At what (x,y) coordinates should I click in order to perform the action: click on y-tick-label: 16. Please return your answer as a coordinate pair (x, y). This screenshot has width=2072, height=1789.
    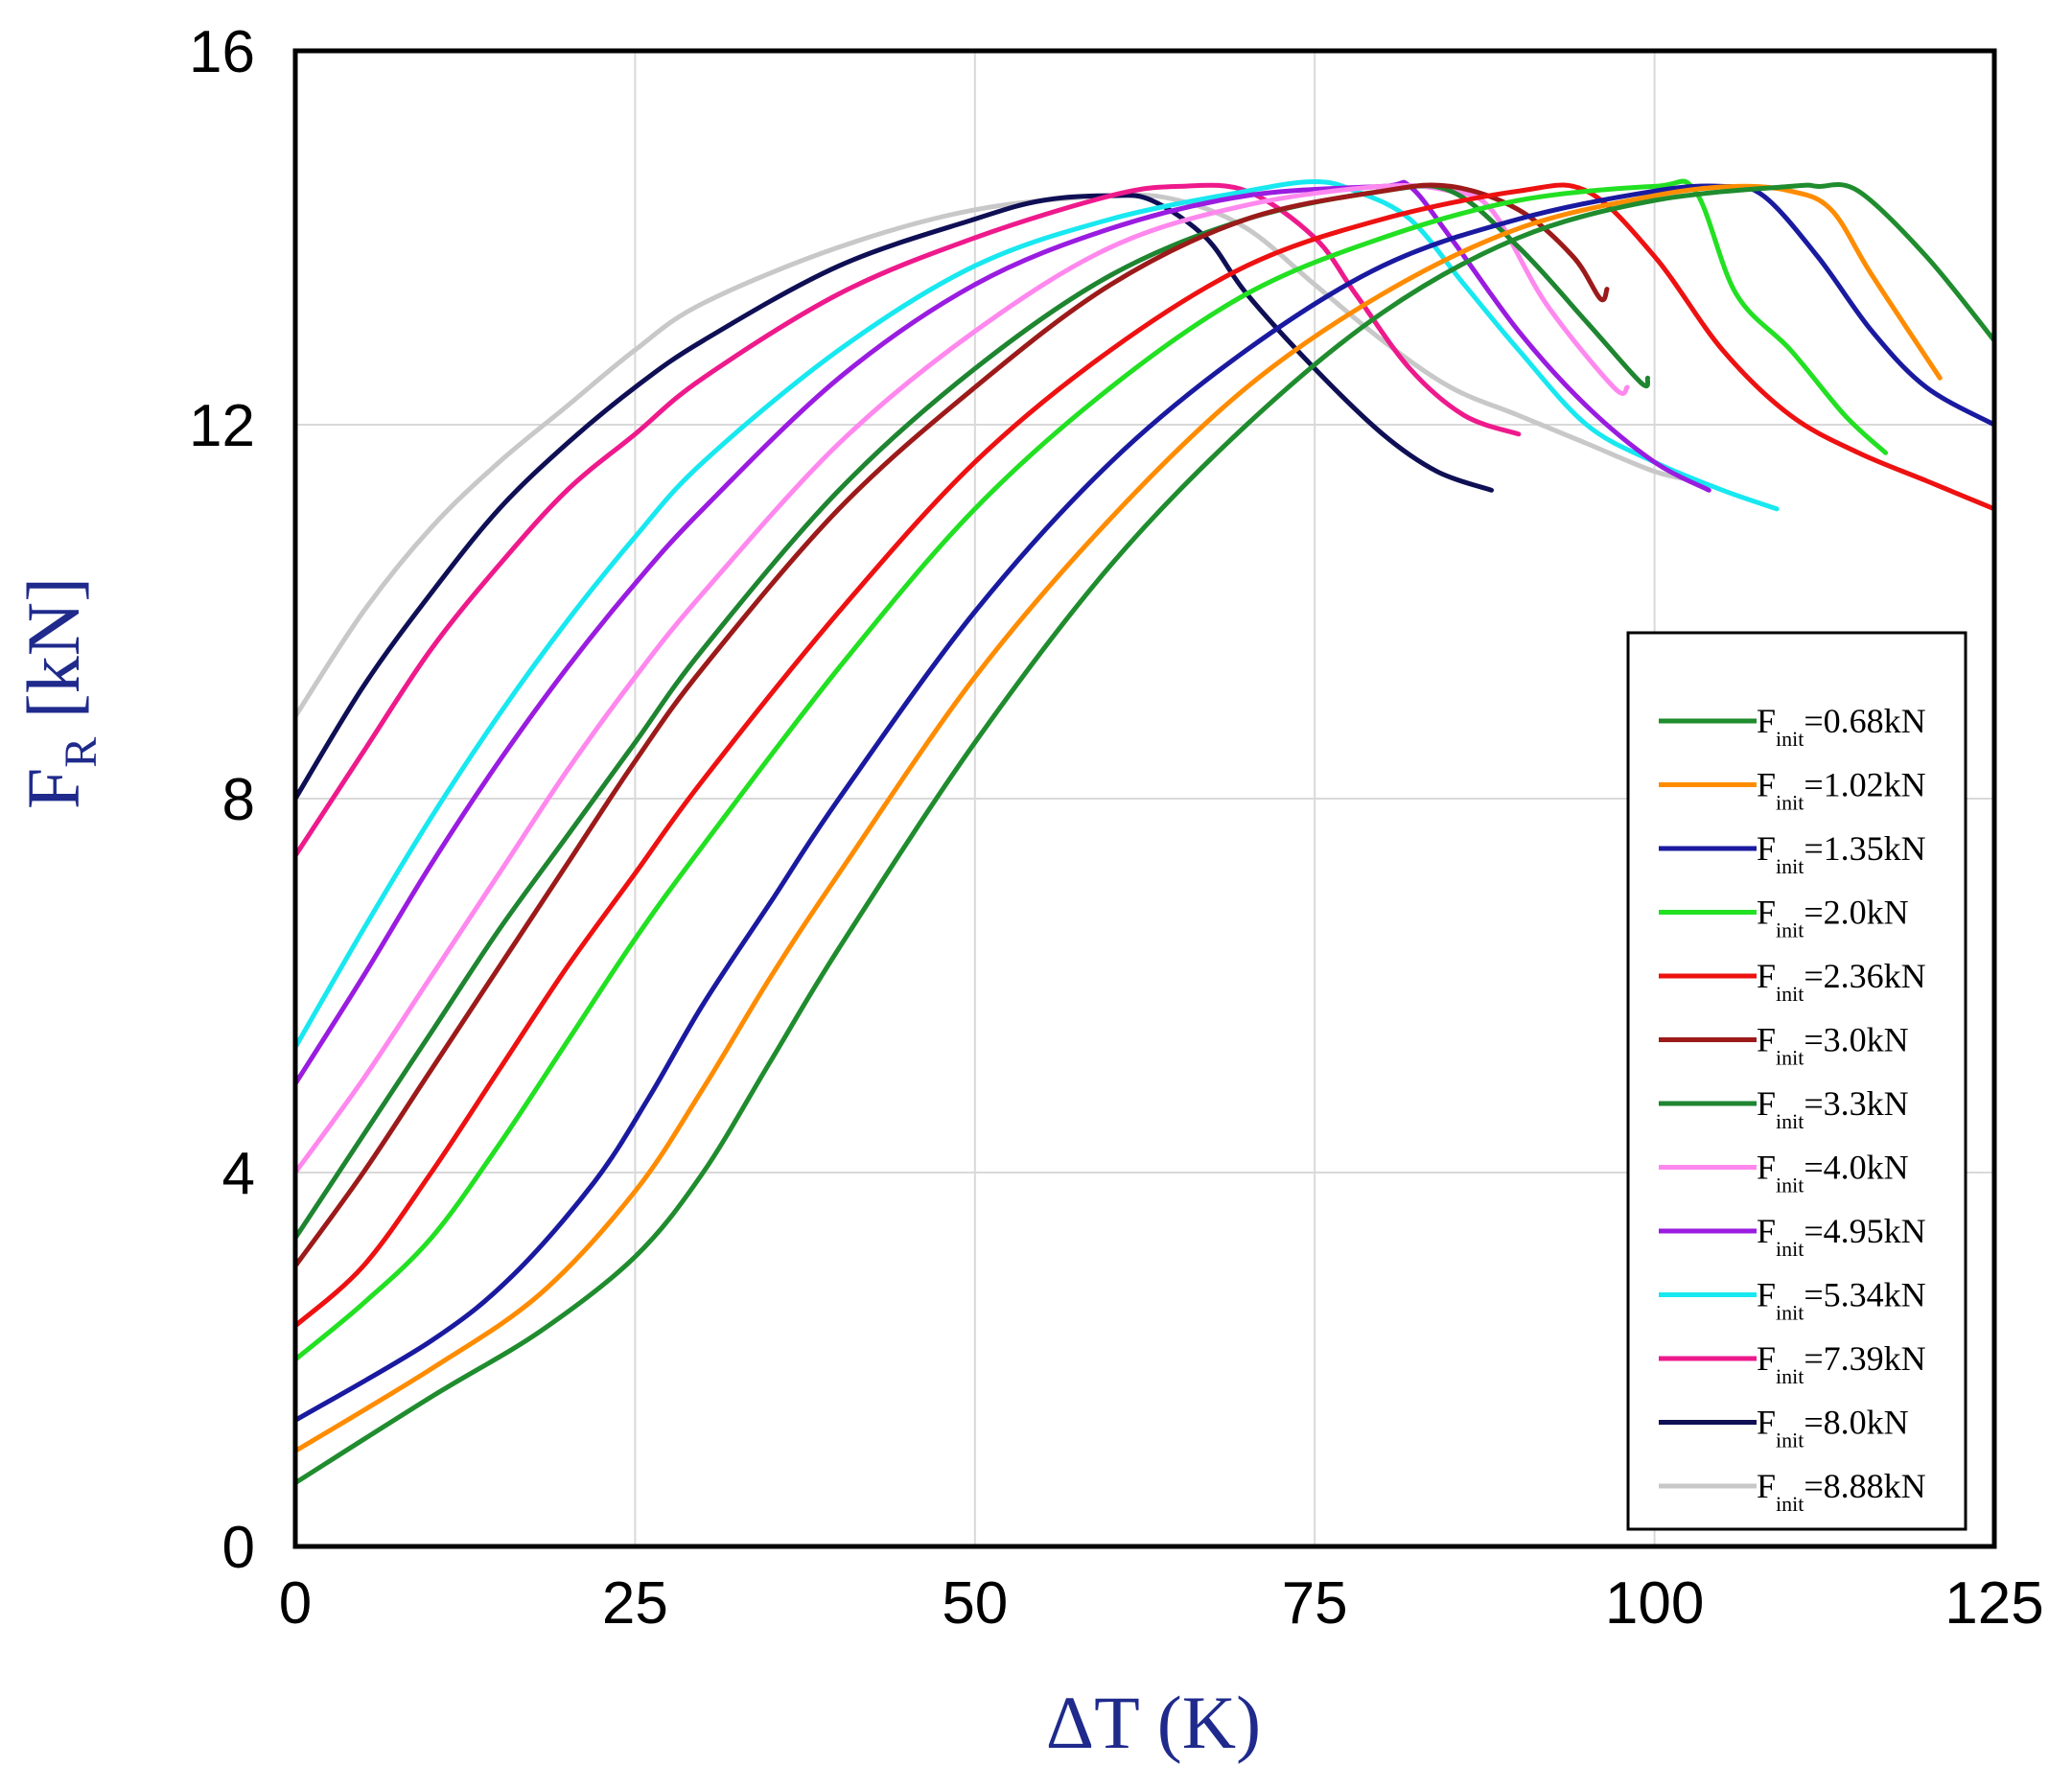
    Looking at the image, I should click on (222, 52).